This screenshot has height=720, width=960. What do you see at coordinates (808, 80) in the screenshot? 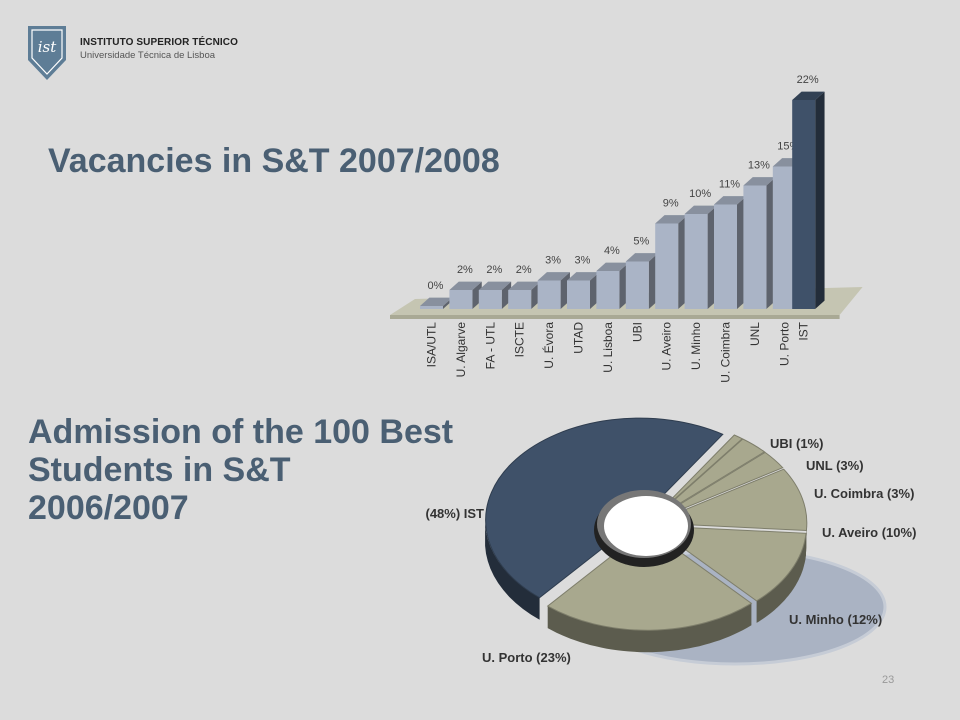
I see `bar-value-label: 22%` at bounding box center [808, 80].